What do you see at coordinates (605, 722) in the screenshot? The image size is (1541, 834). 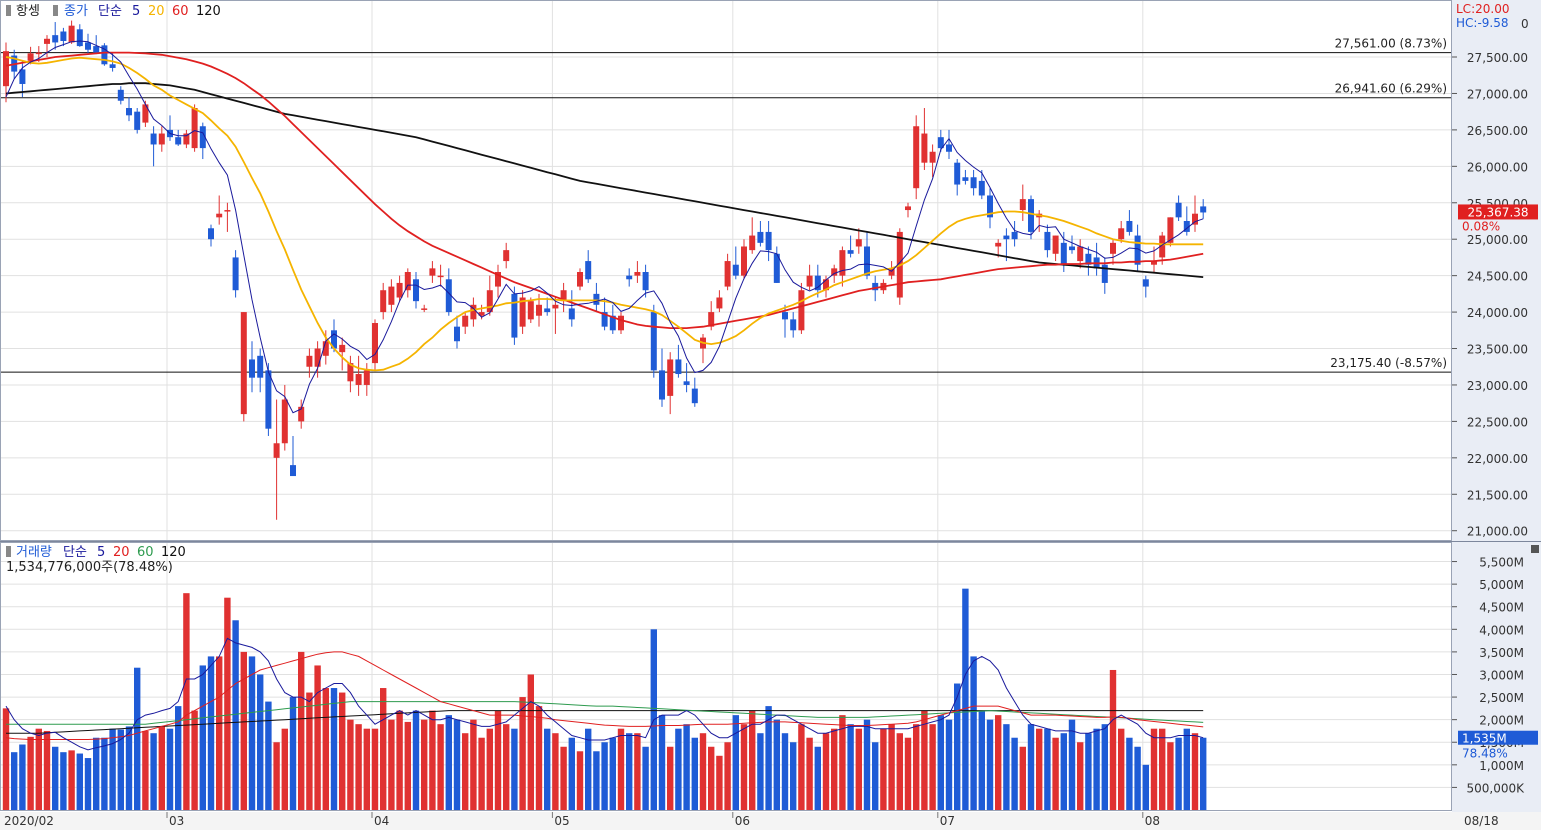 I see `volume-ma120-line` at bounding box center [605, 722].